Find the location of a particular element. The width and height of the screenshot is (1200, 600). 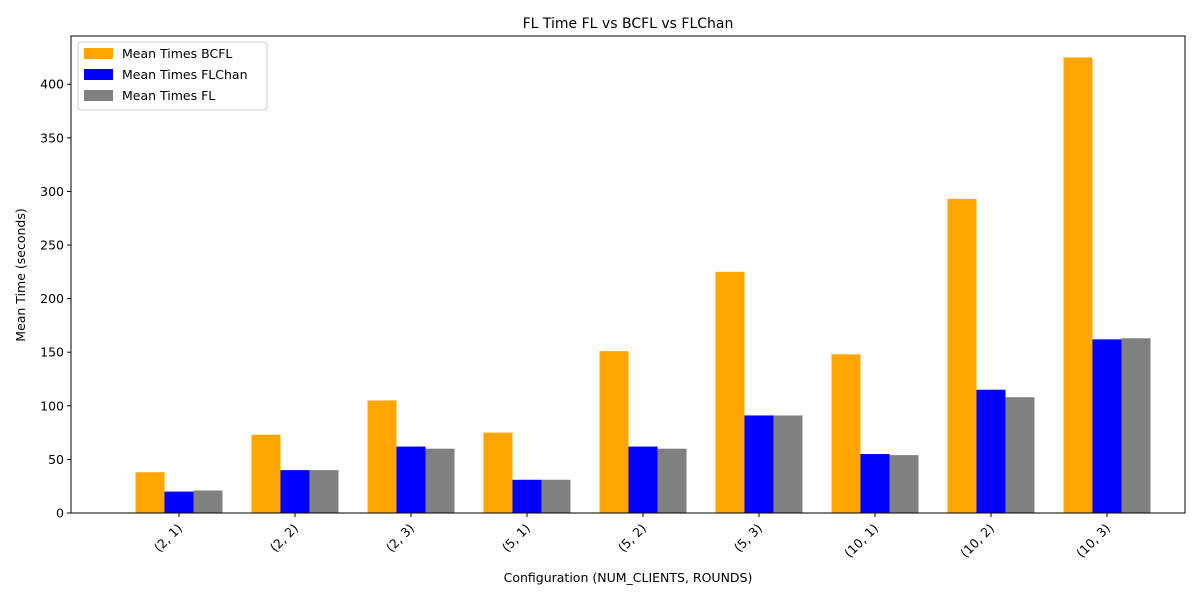

y-axis-label: Mean Time (seconds) is located at coordinates (20, 274).